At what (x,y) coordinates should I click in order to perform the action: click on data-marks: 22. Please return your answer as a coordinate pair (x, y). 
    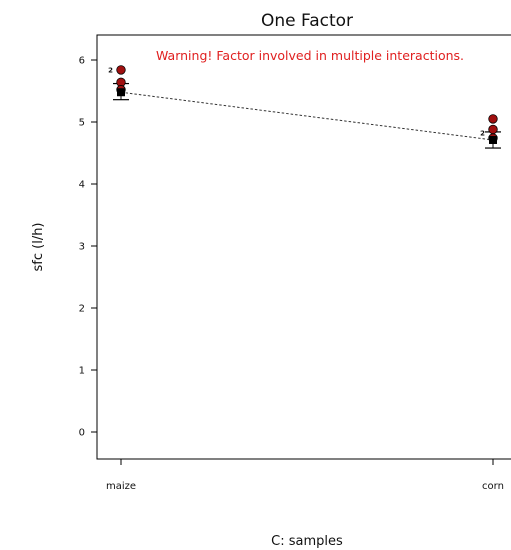
    Looking at the image, I should click on (304, 107).